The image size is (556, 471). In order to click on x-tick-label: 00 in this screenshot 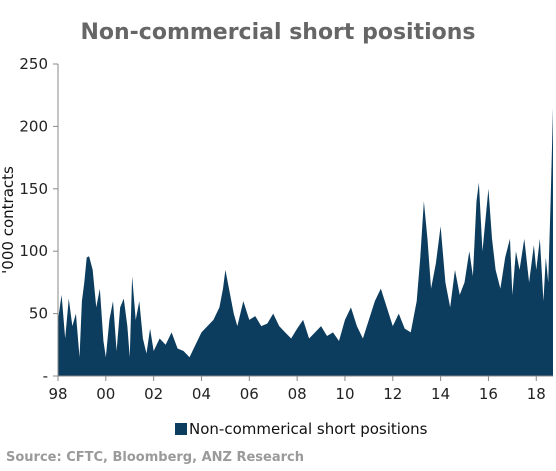, I will do `click(105, 394)`.